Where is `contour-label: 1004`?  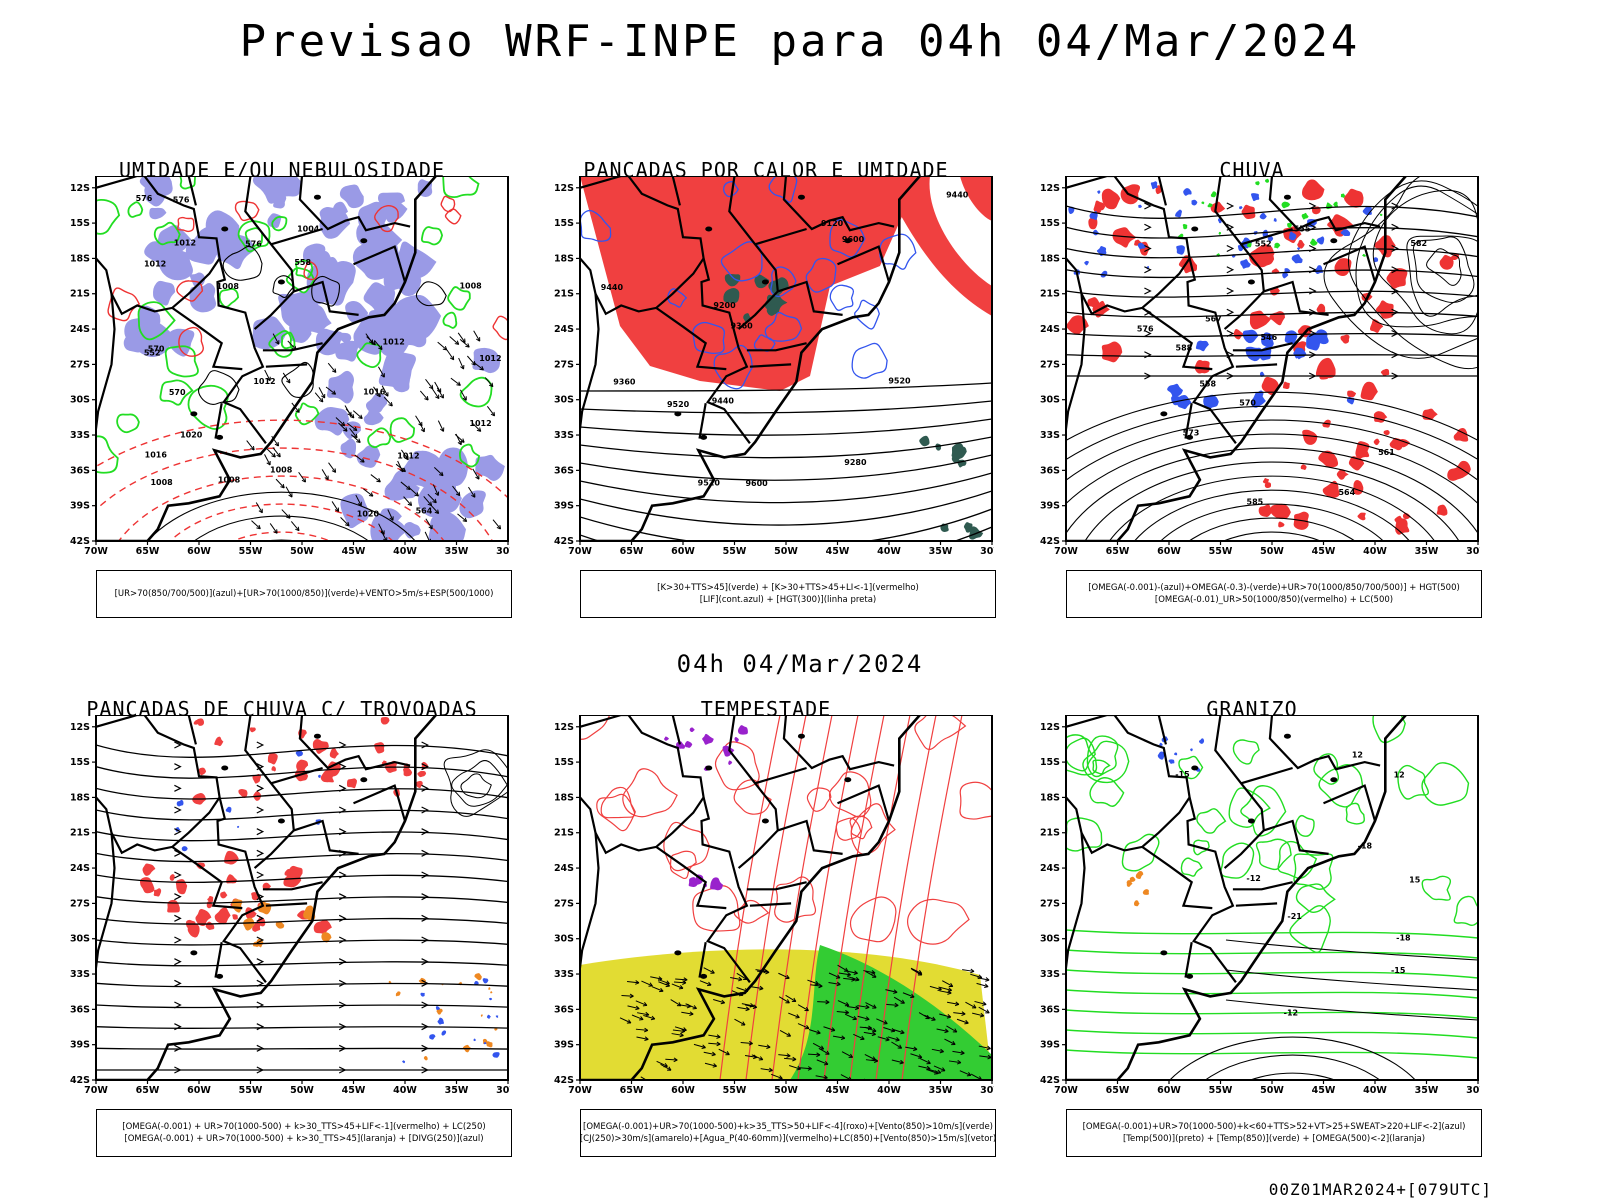
contour-label: 1004 is located at coordinates (308, 228).